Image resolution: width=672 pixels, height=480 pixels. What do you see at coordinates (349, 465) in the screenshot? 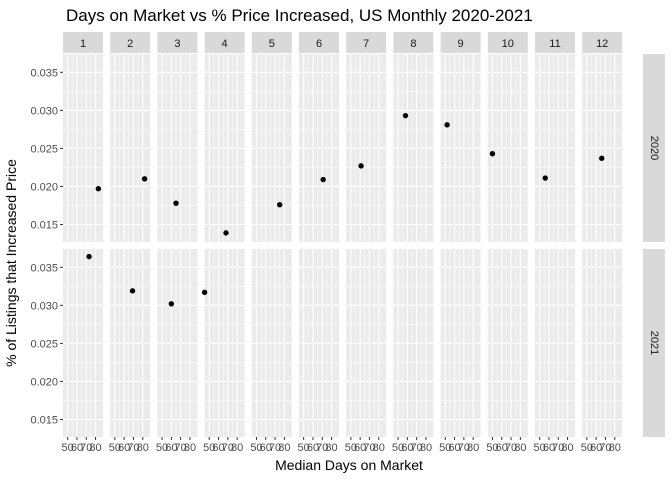
I see `x-axis-title: Median Days on Market` at bounding box center [349, 465].